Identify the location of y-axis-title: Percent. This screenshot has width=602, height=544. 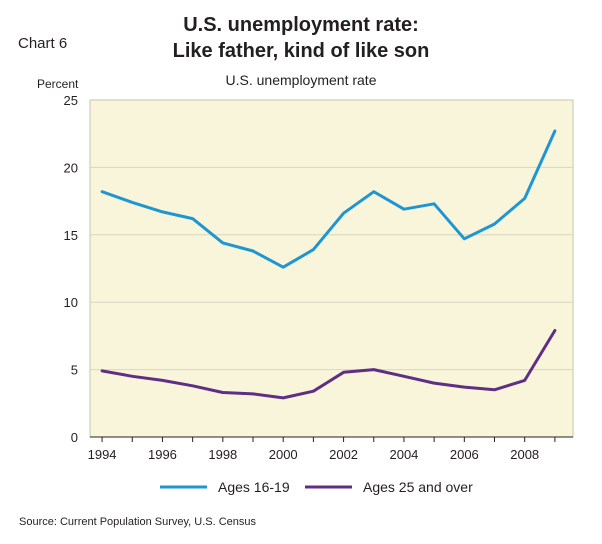
(58, 84).